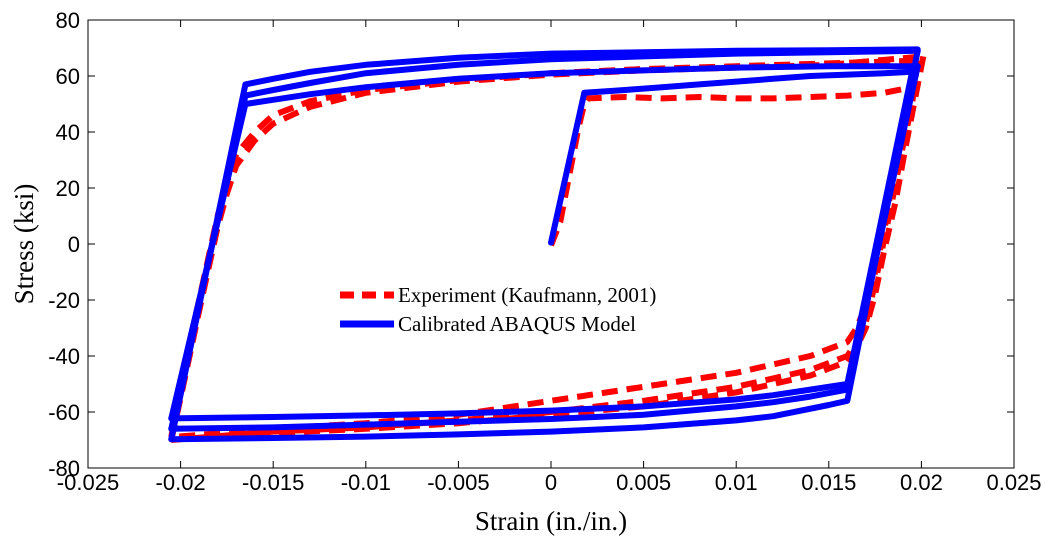 Image resolution: width=1052 pixels, height=536 pixels. Describe the element at coordinates (64, 412) in the screenshot. I see `y-tick-label: -60` at that location.